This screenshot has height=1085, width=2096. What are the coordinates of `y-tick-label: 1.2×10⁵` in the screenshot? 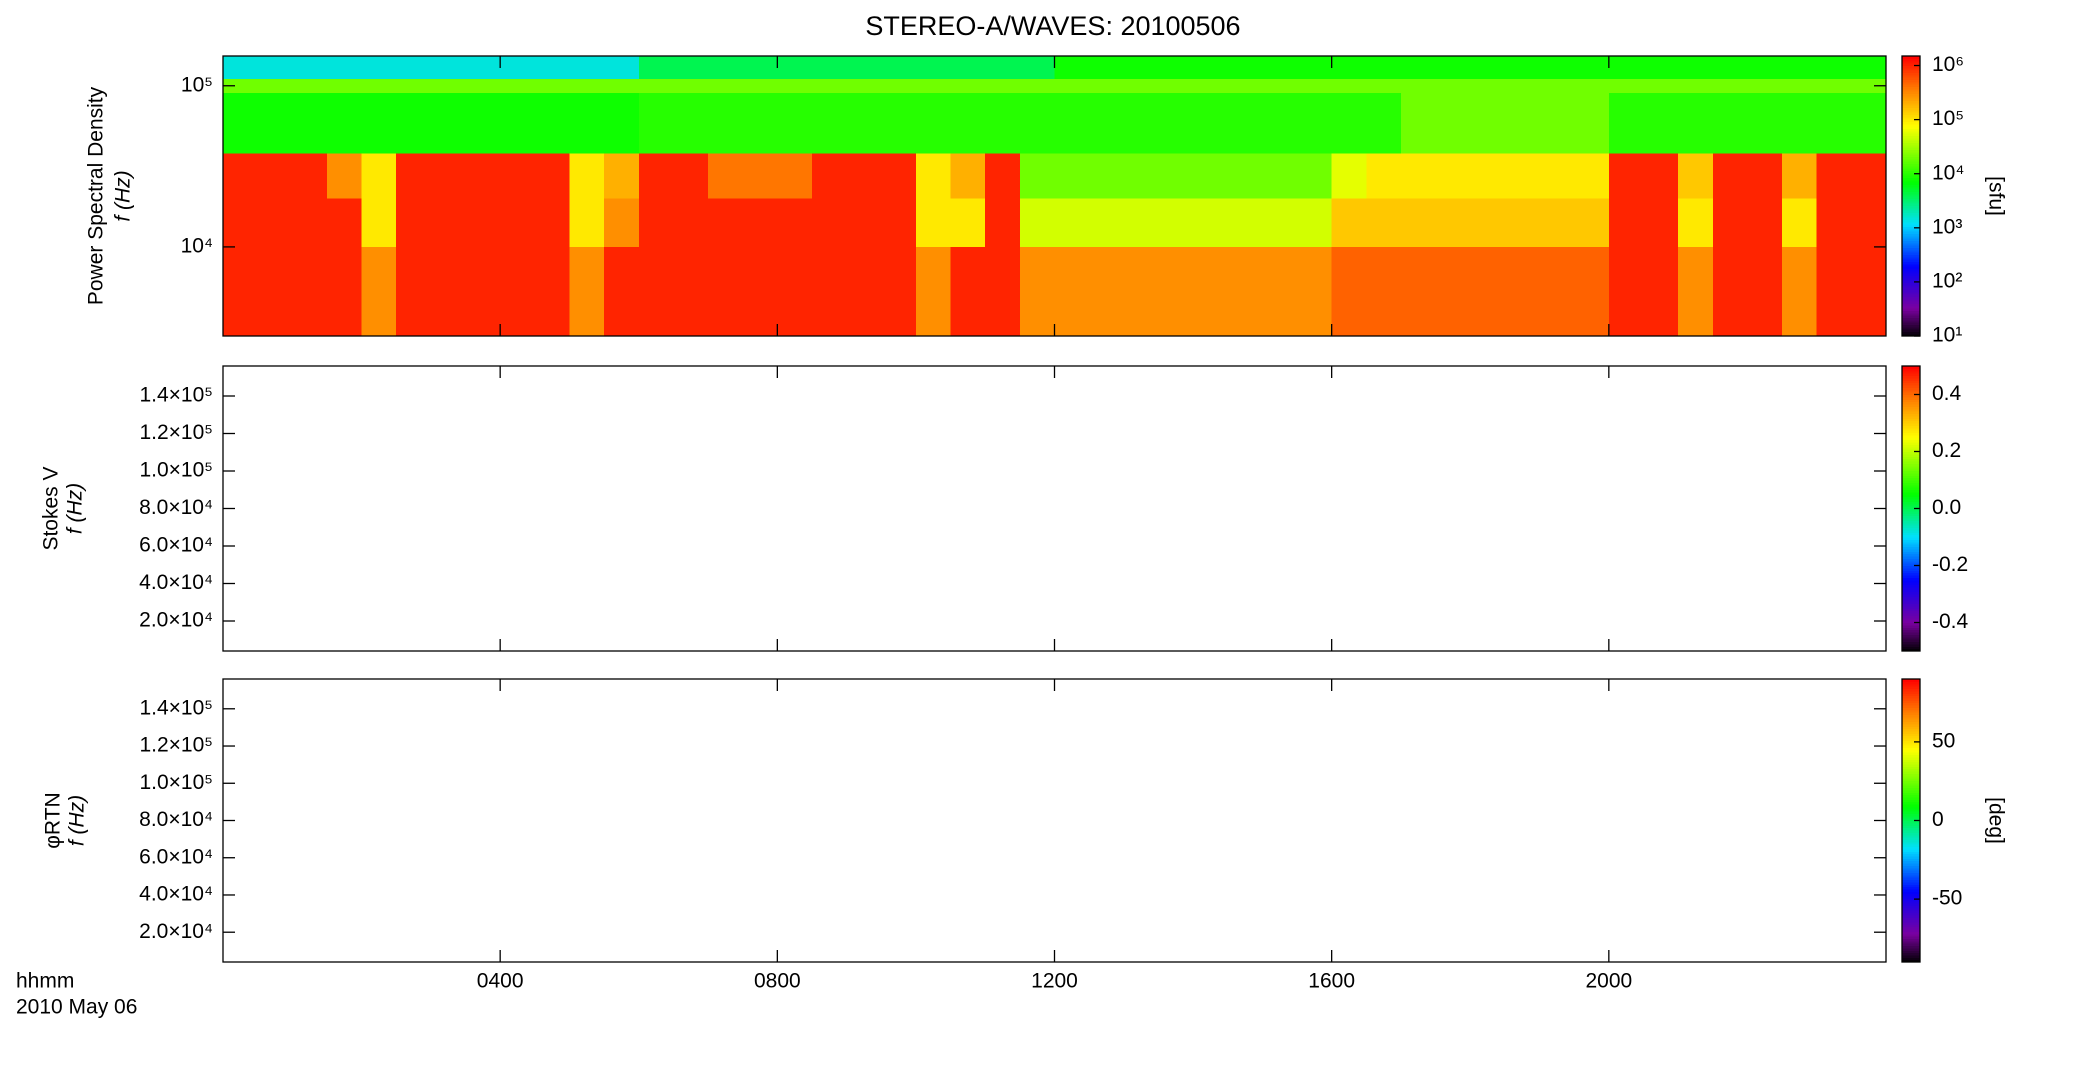 It's located at (176, 432).